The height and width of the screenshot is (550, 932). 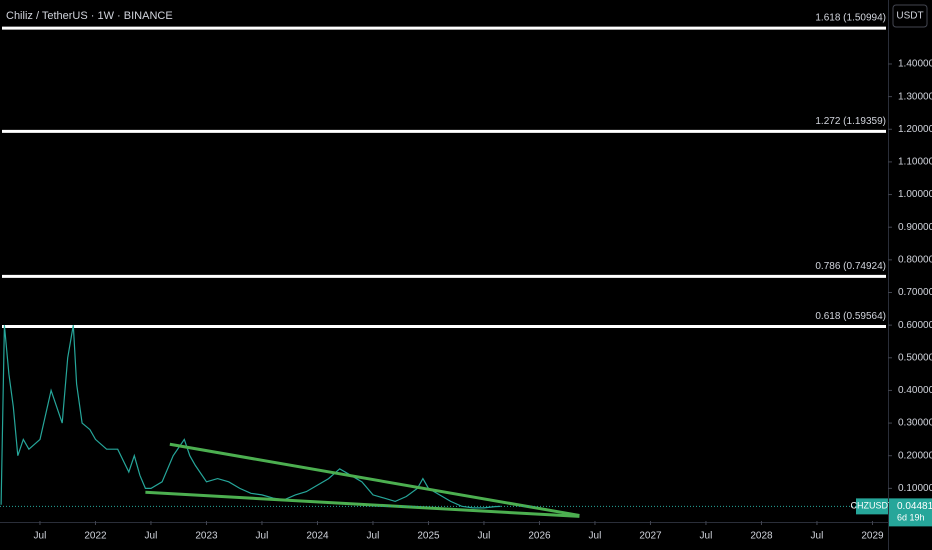 I want to click on x-tick-label: 2026, so click(x=539, y=536).